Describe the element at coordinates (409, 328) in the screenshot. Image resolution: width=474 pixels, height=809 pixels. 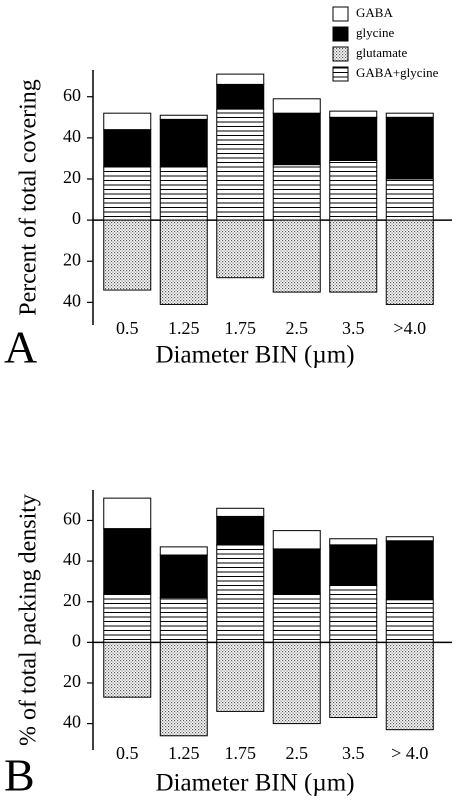
I see `x-tick-label: >4.0` at that location.